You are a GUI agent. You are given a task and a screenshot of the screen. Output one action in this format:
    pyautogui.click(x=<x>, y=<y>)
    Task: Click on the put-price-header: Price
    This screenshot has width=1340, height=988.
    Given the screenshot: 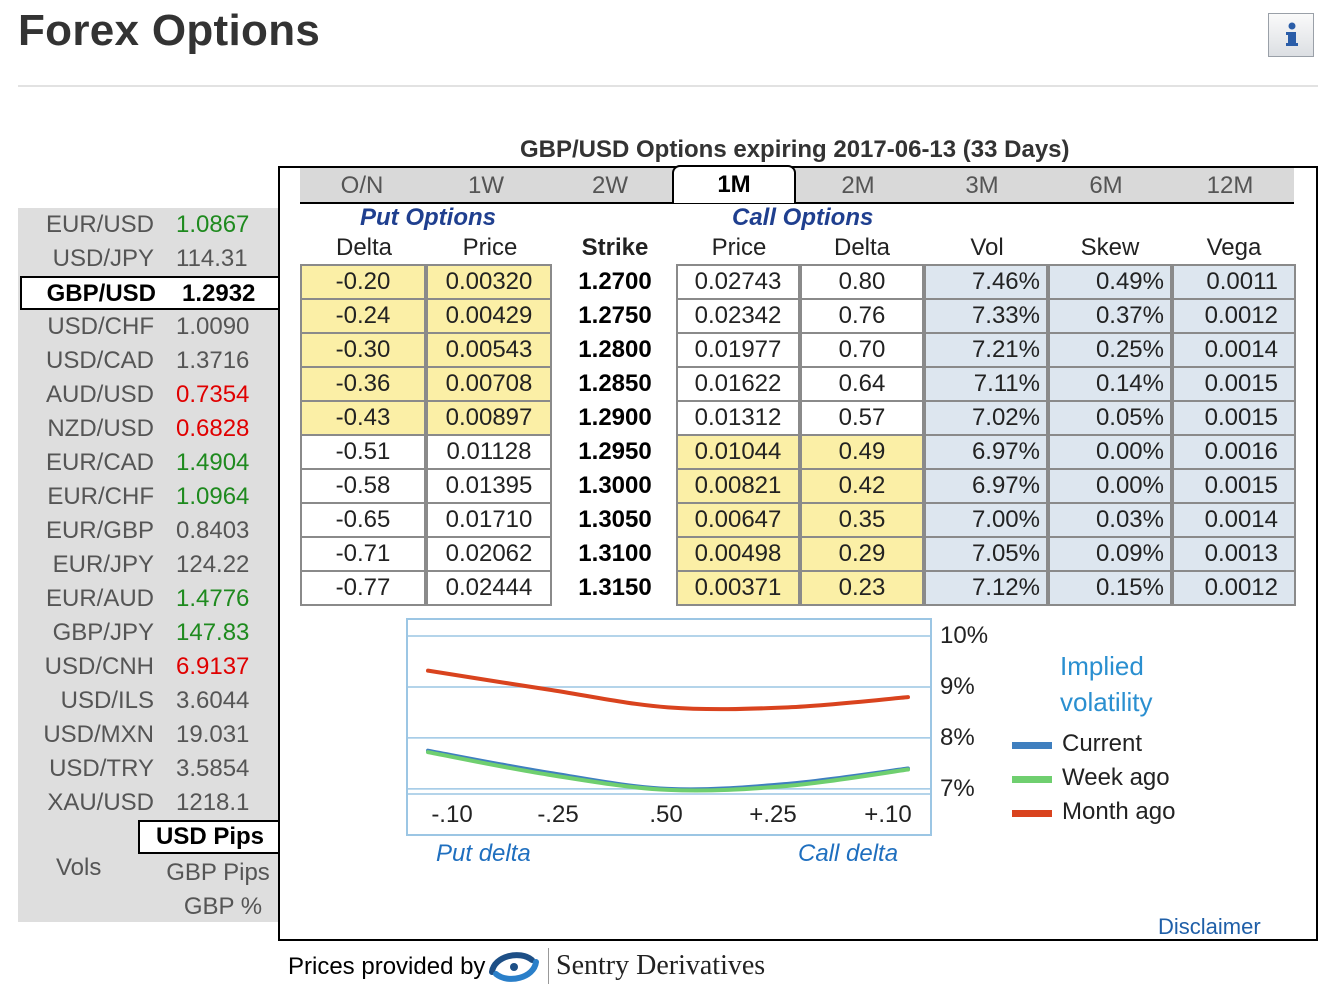 What is the action you would take?
    pyautogui.click(x=490, y=247)
    